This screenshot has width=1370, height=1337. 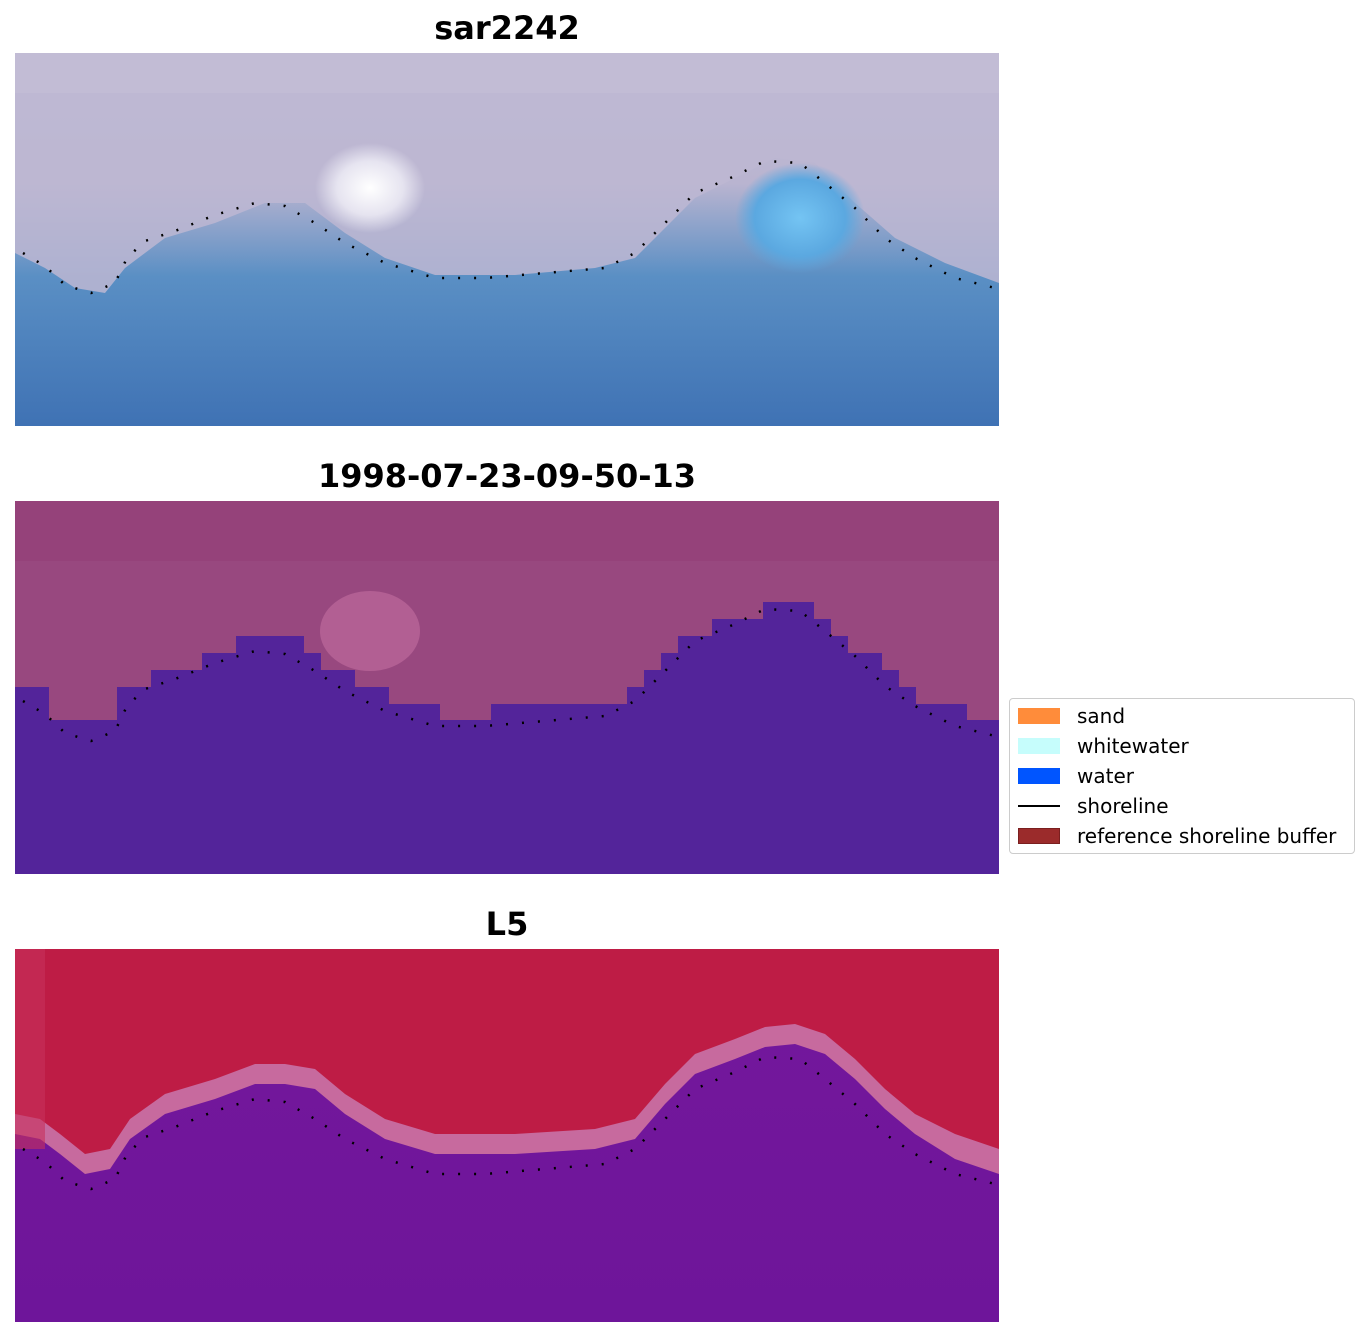 What do you see at coordinates (1076, 776) in the screenshot?
I see `legend-item-water: water` at bounding box center [1076, 776].